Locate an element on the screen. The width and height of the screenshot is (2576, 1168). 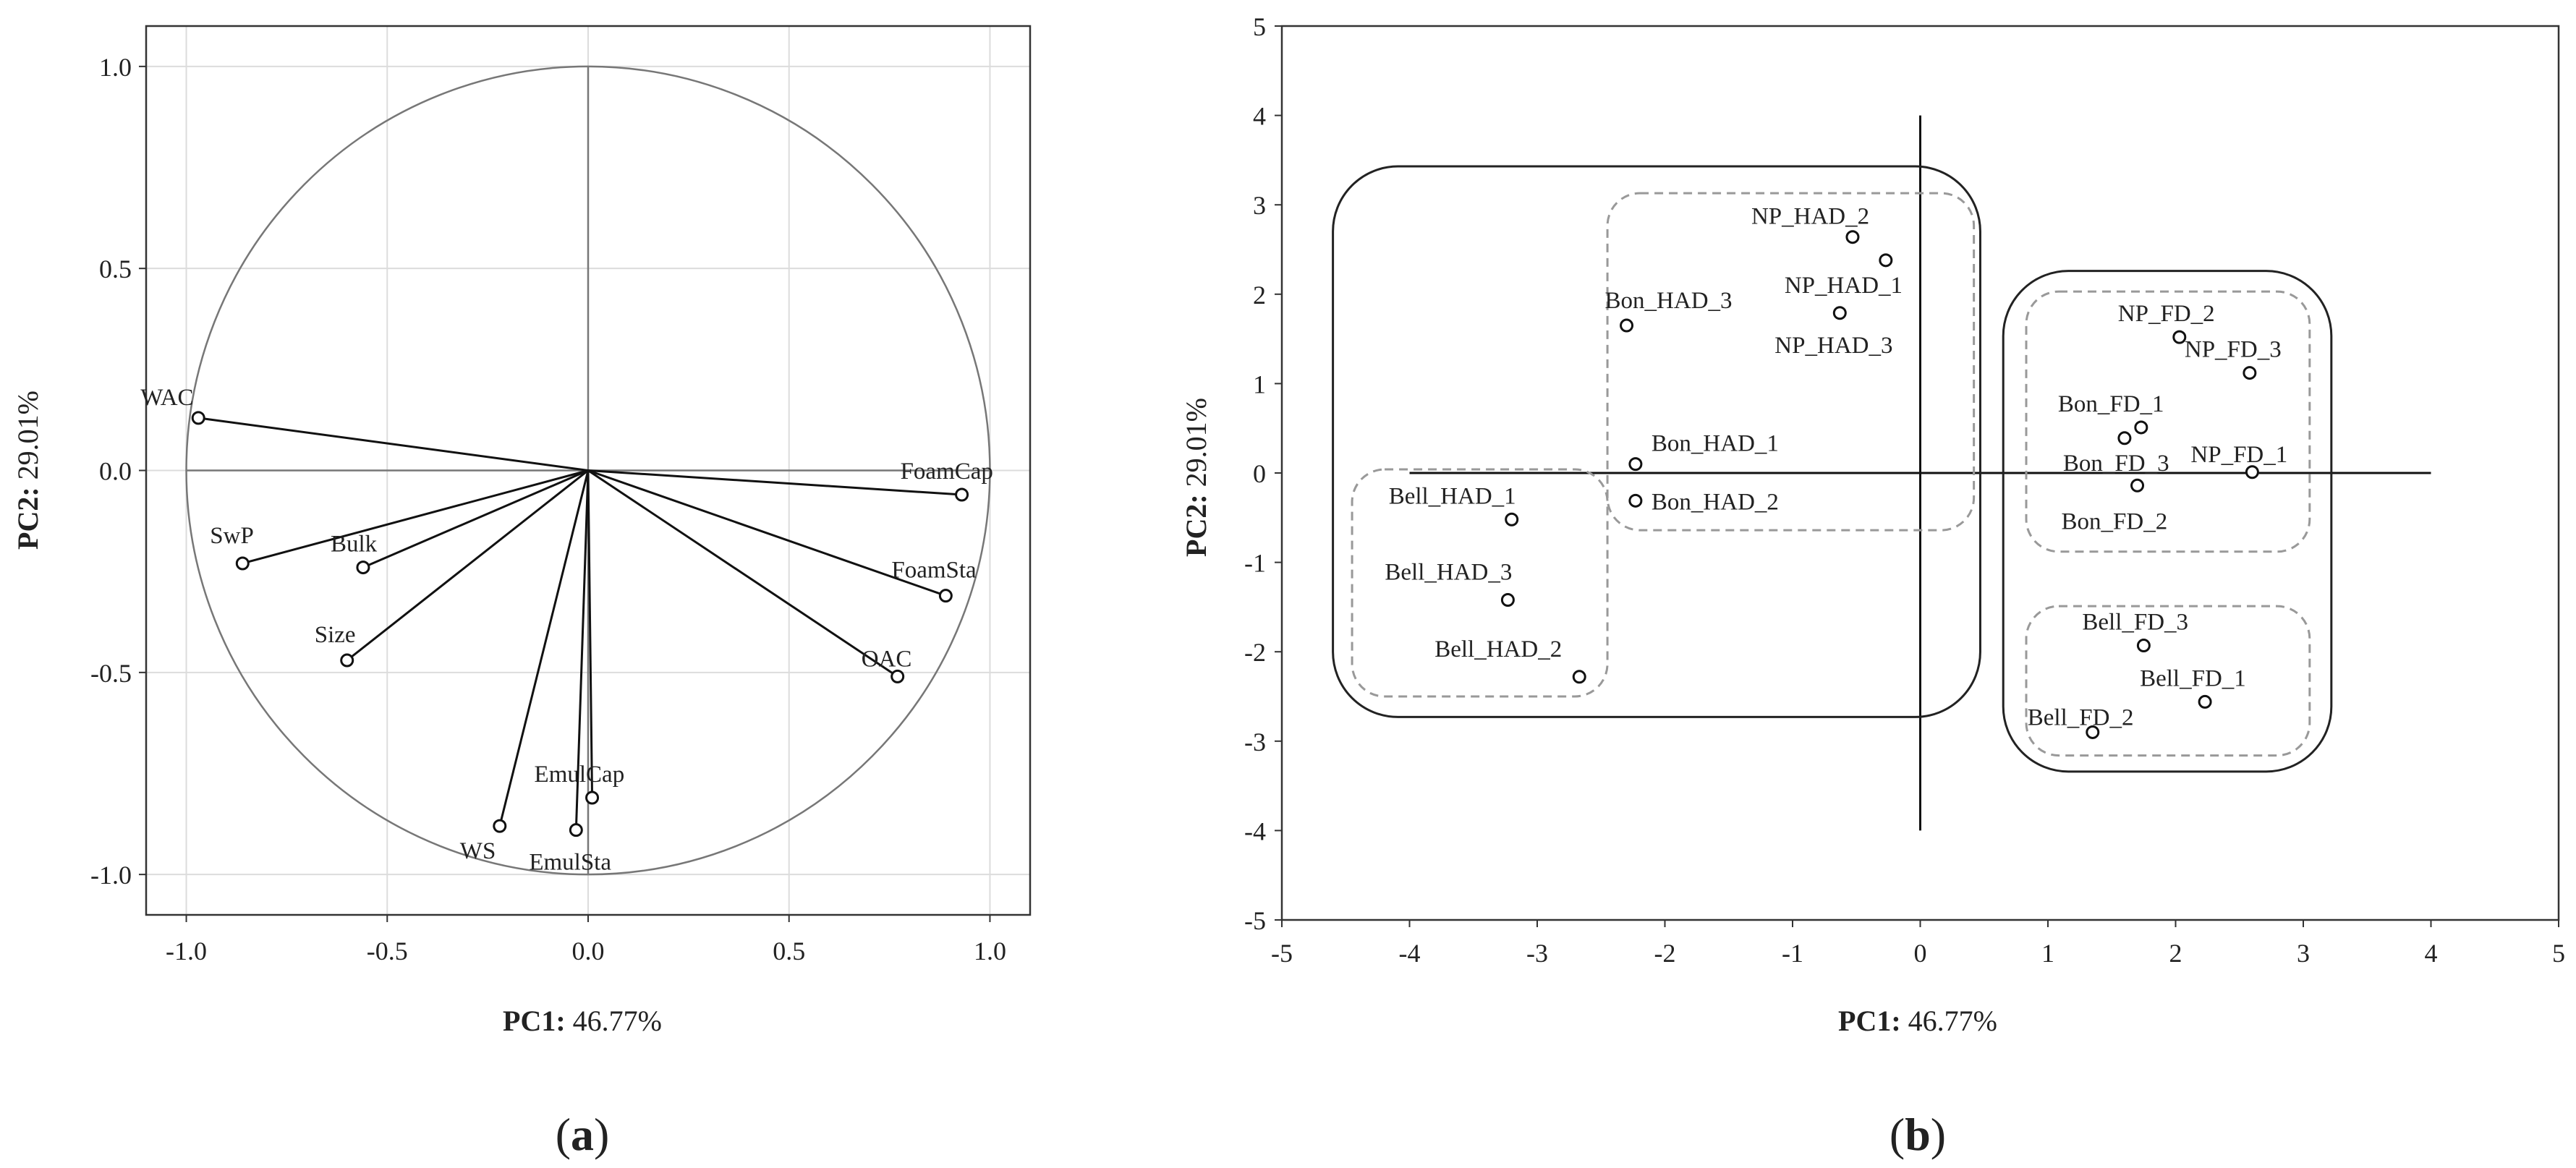
a-y-tick-label: 1.0 is located at coordinates (115, 67).